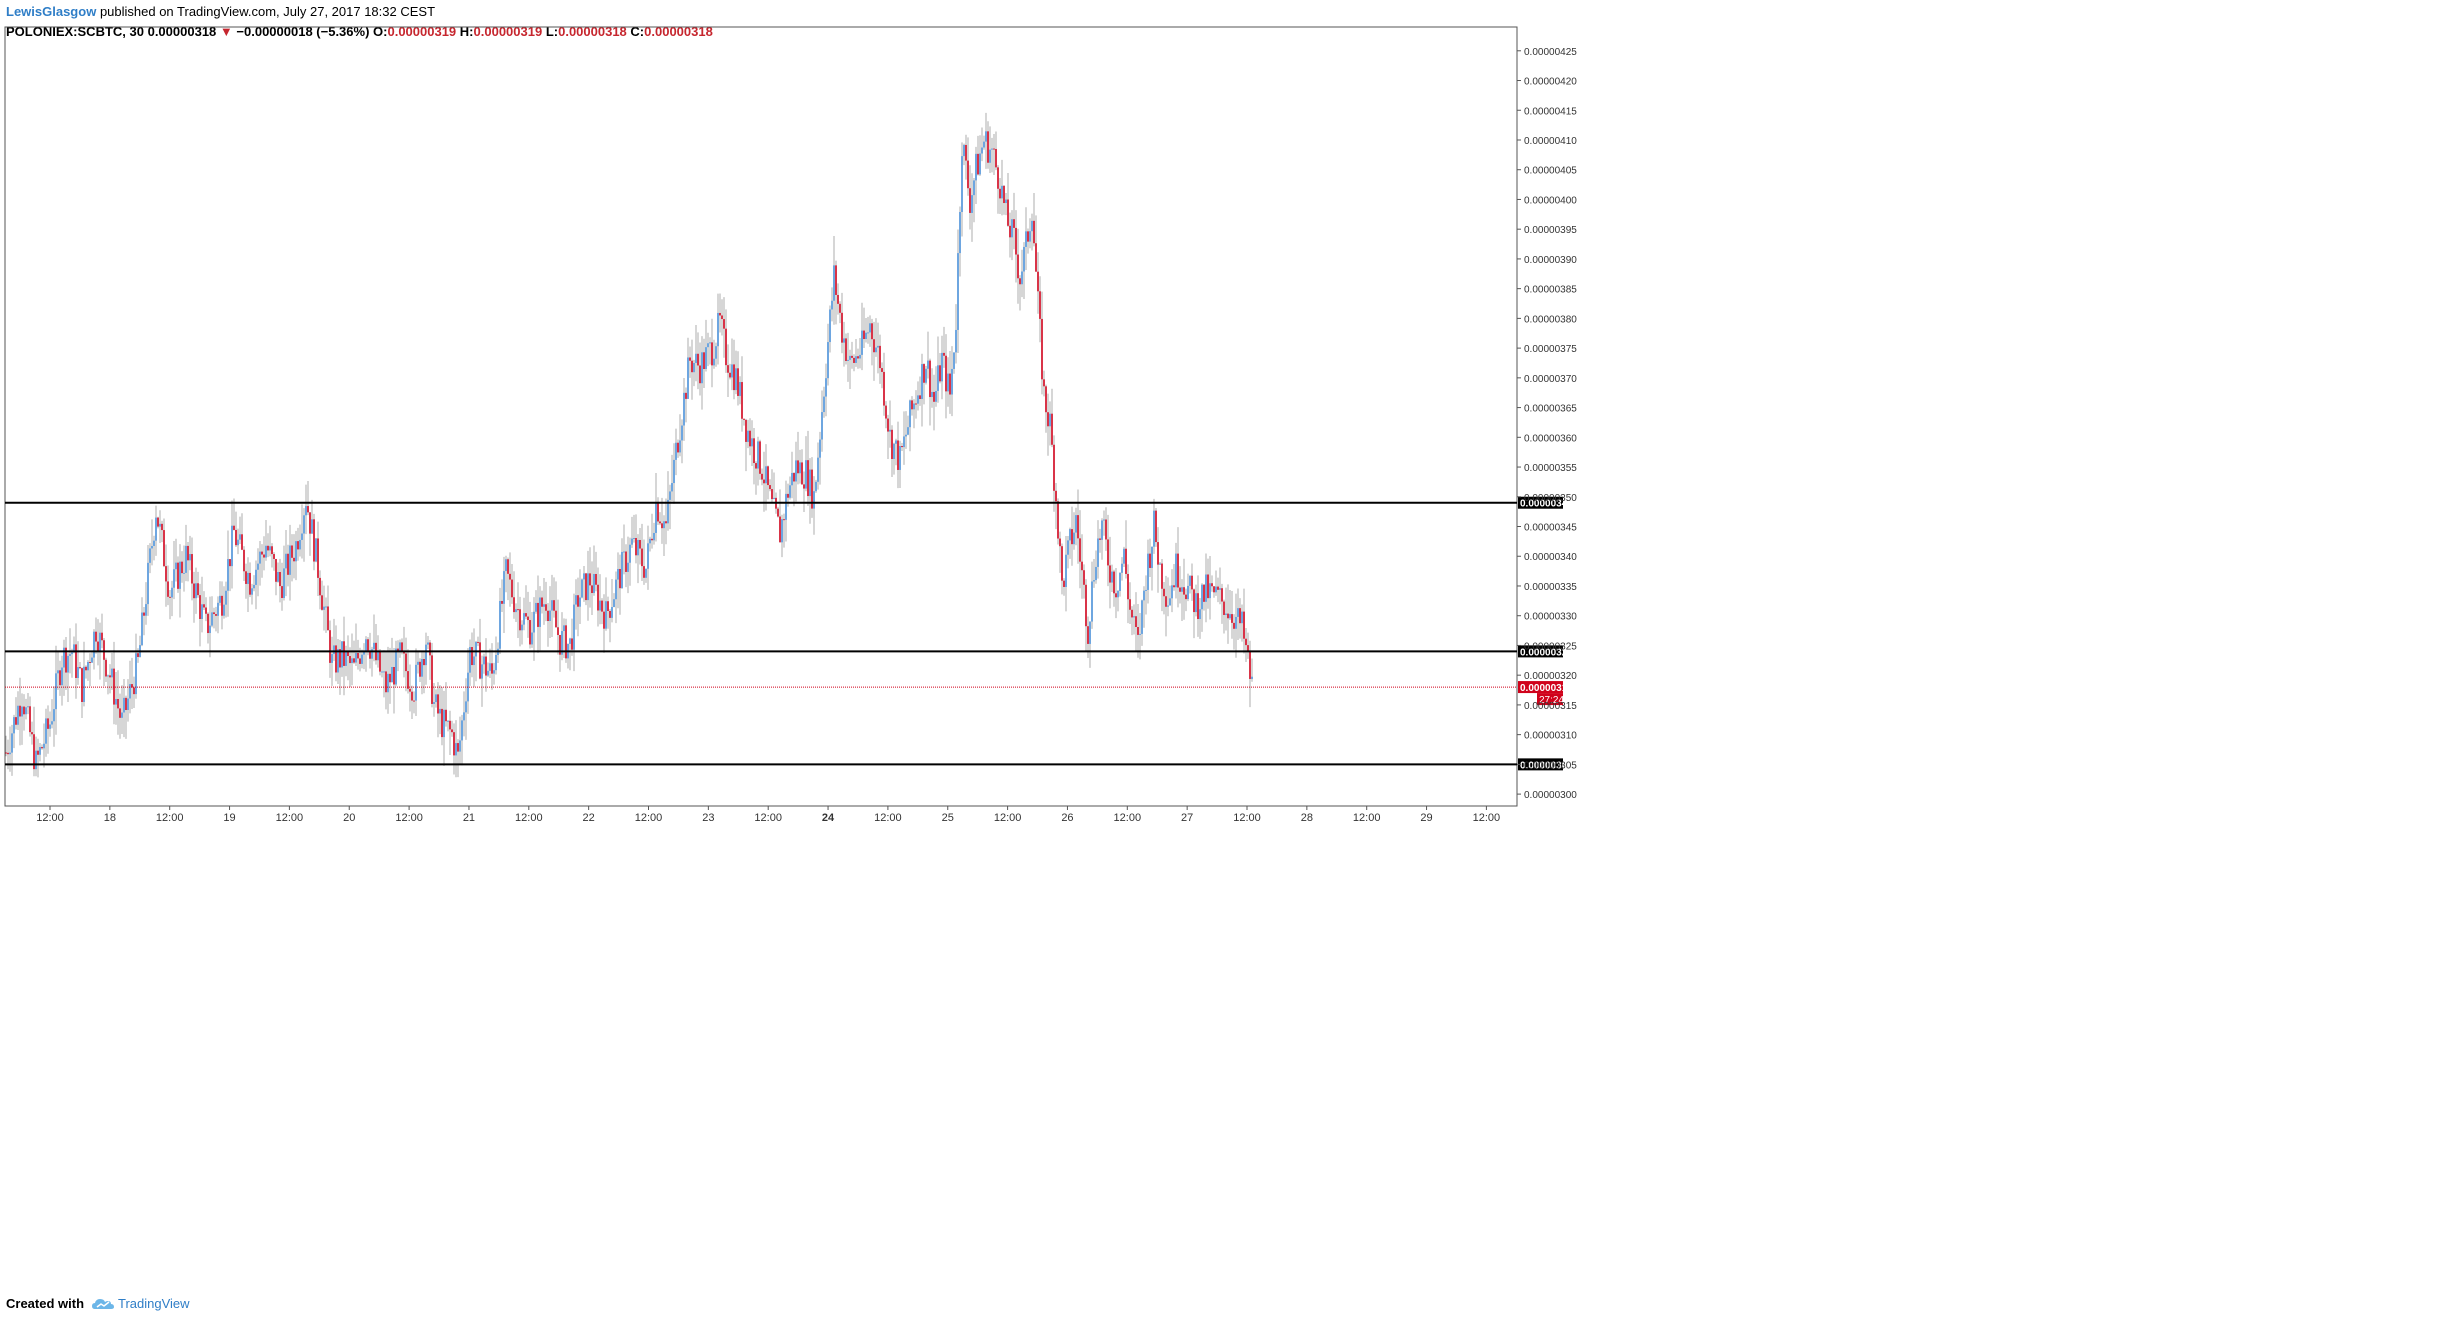 The width and height of the screenshot is (2464, 1330). Describe the element at coordinates (182, 31) in the screenshot. I see `last-price: 0.00000318` at that location.